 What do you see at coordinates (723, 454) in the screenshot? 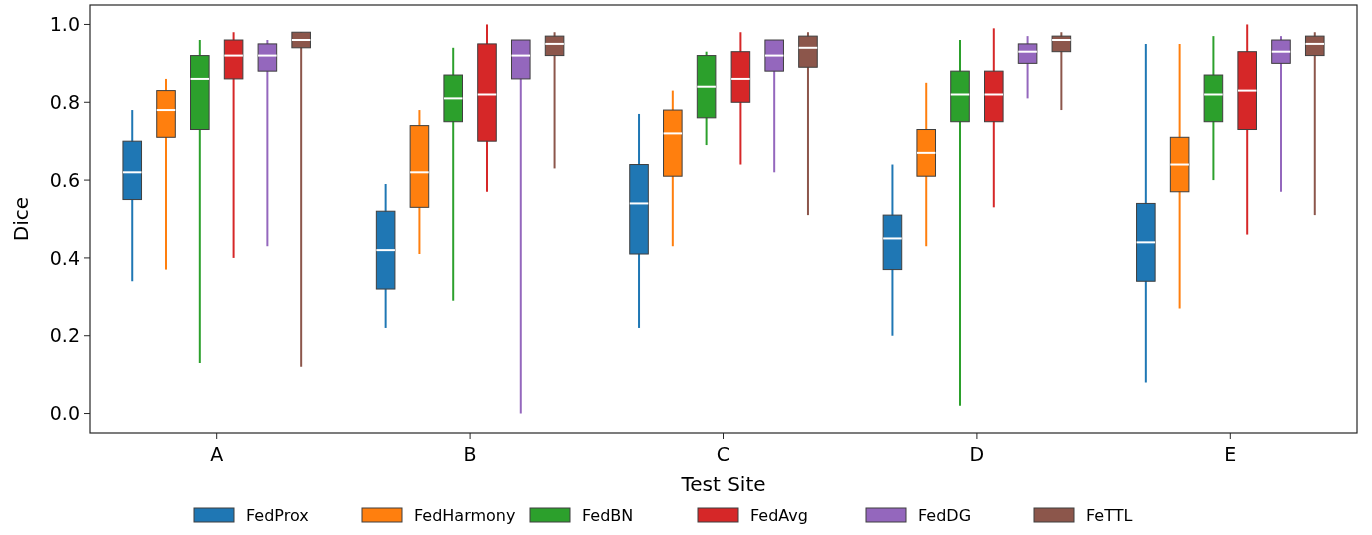
I see `x-tick-label: C` at bounding box center [723, 454].